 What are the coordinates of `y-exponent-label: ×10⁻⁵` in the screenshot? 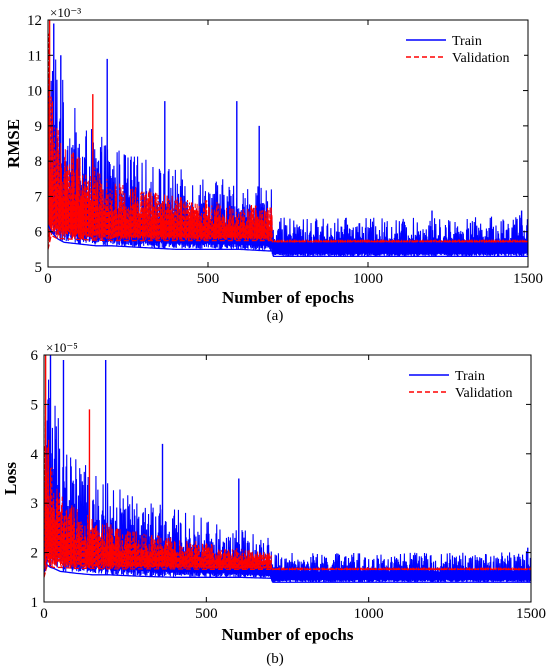 It's located at (62, 347).